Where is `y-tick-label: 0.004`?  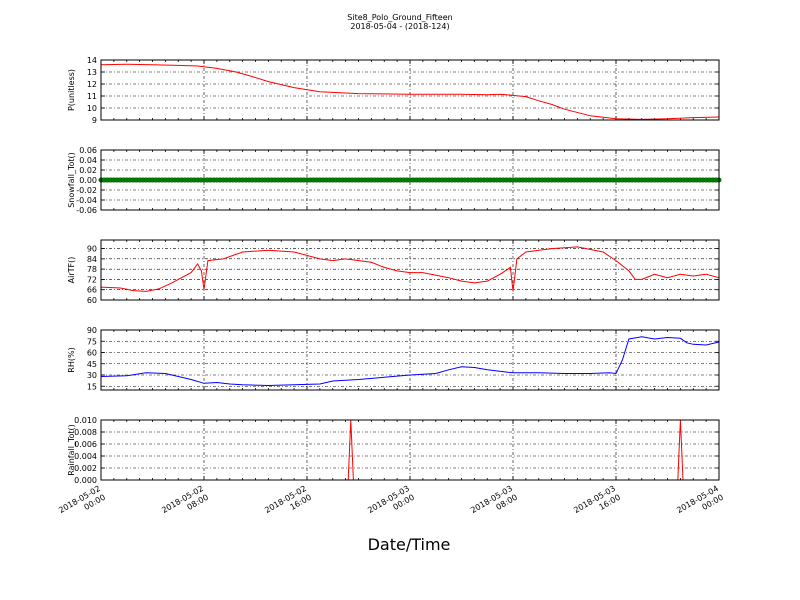
y-tick-label: 0.004 is located at coordinates (85, 456).